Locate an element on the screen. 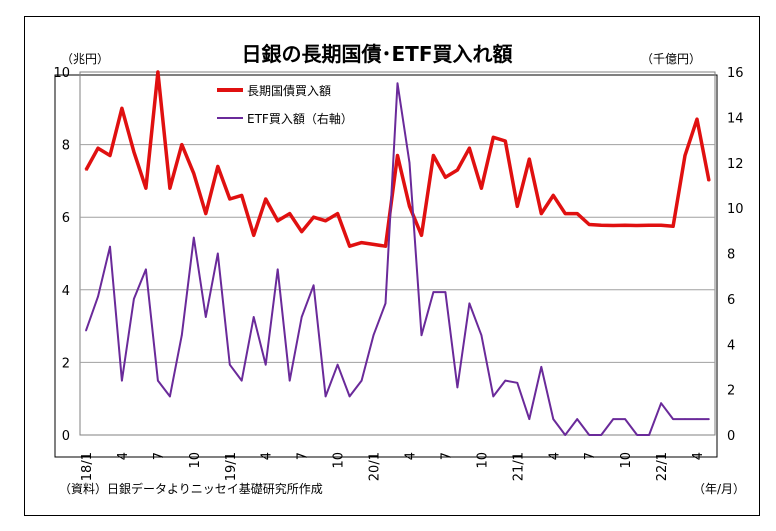  right-axis-tick-label: 12 is located at coordinates (735, 164).